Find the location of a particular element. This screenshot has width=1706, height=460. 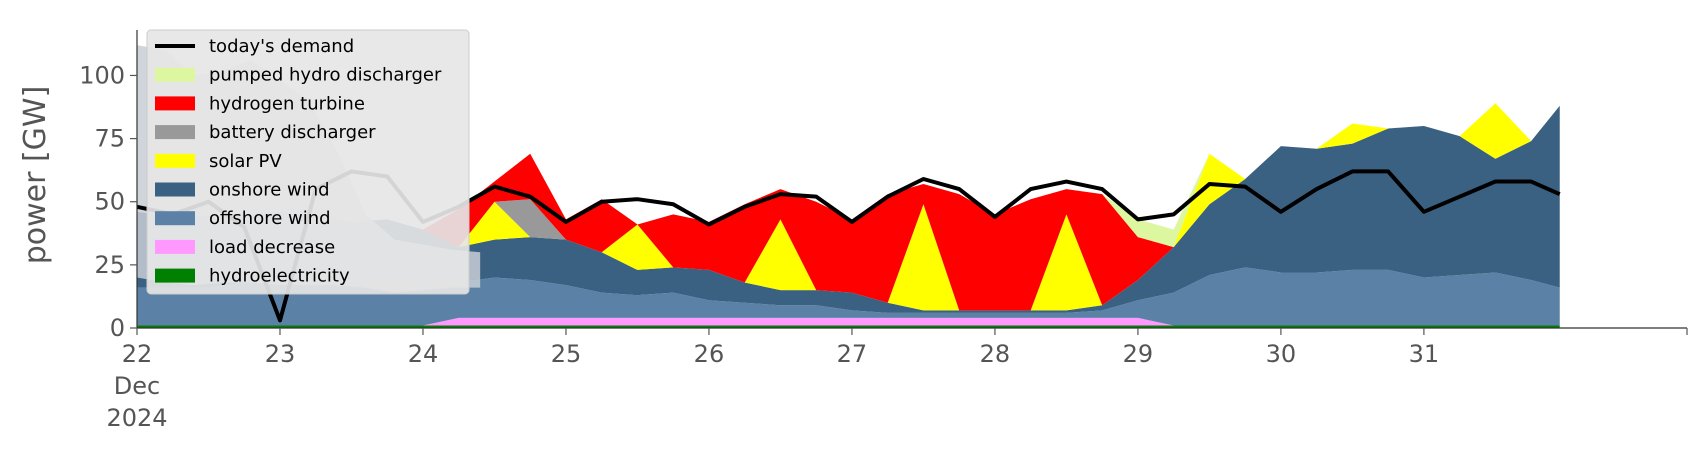

x-tick-month: Dec is located at coordinates (137, 386).